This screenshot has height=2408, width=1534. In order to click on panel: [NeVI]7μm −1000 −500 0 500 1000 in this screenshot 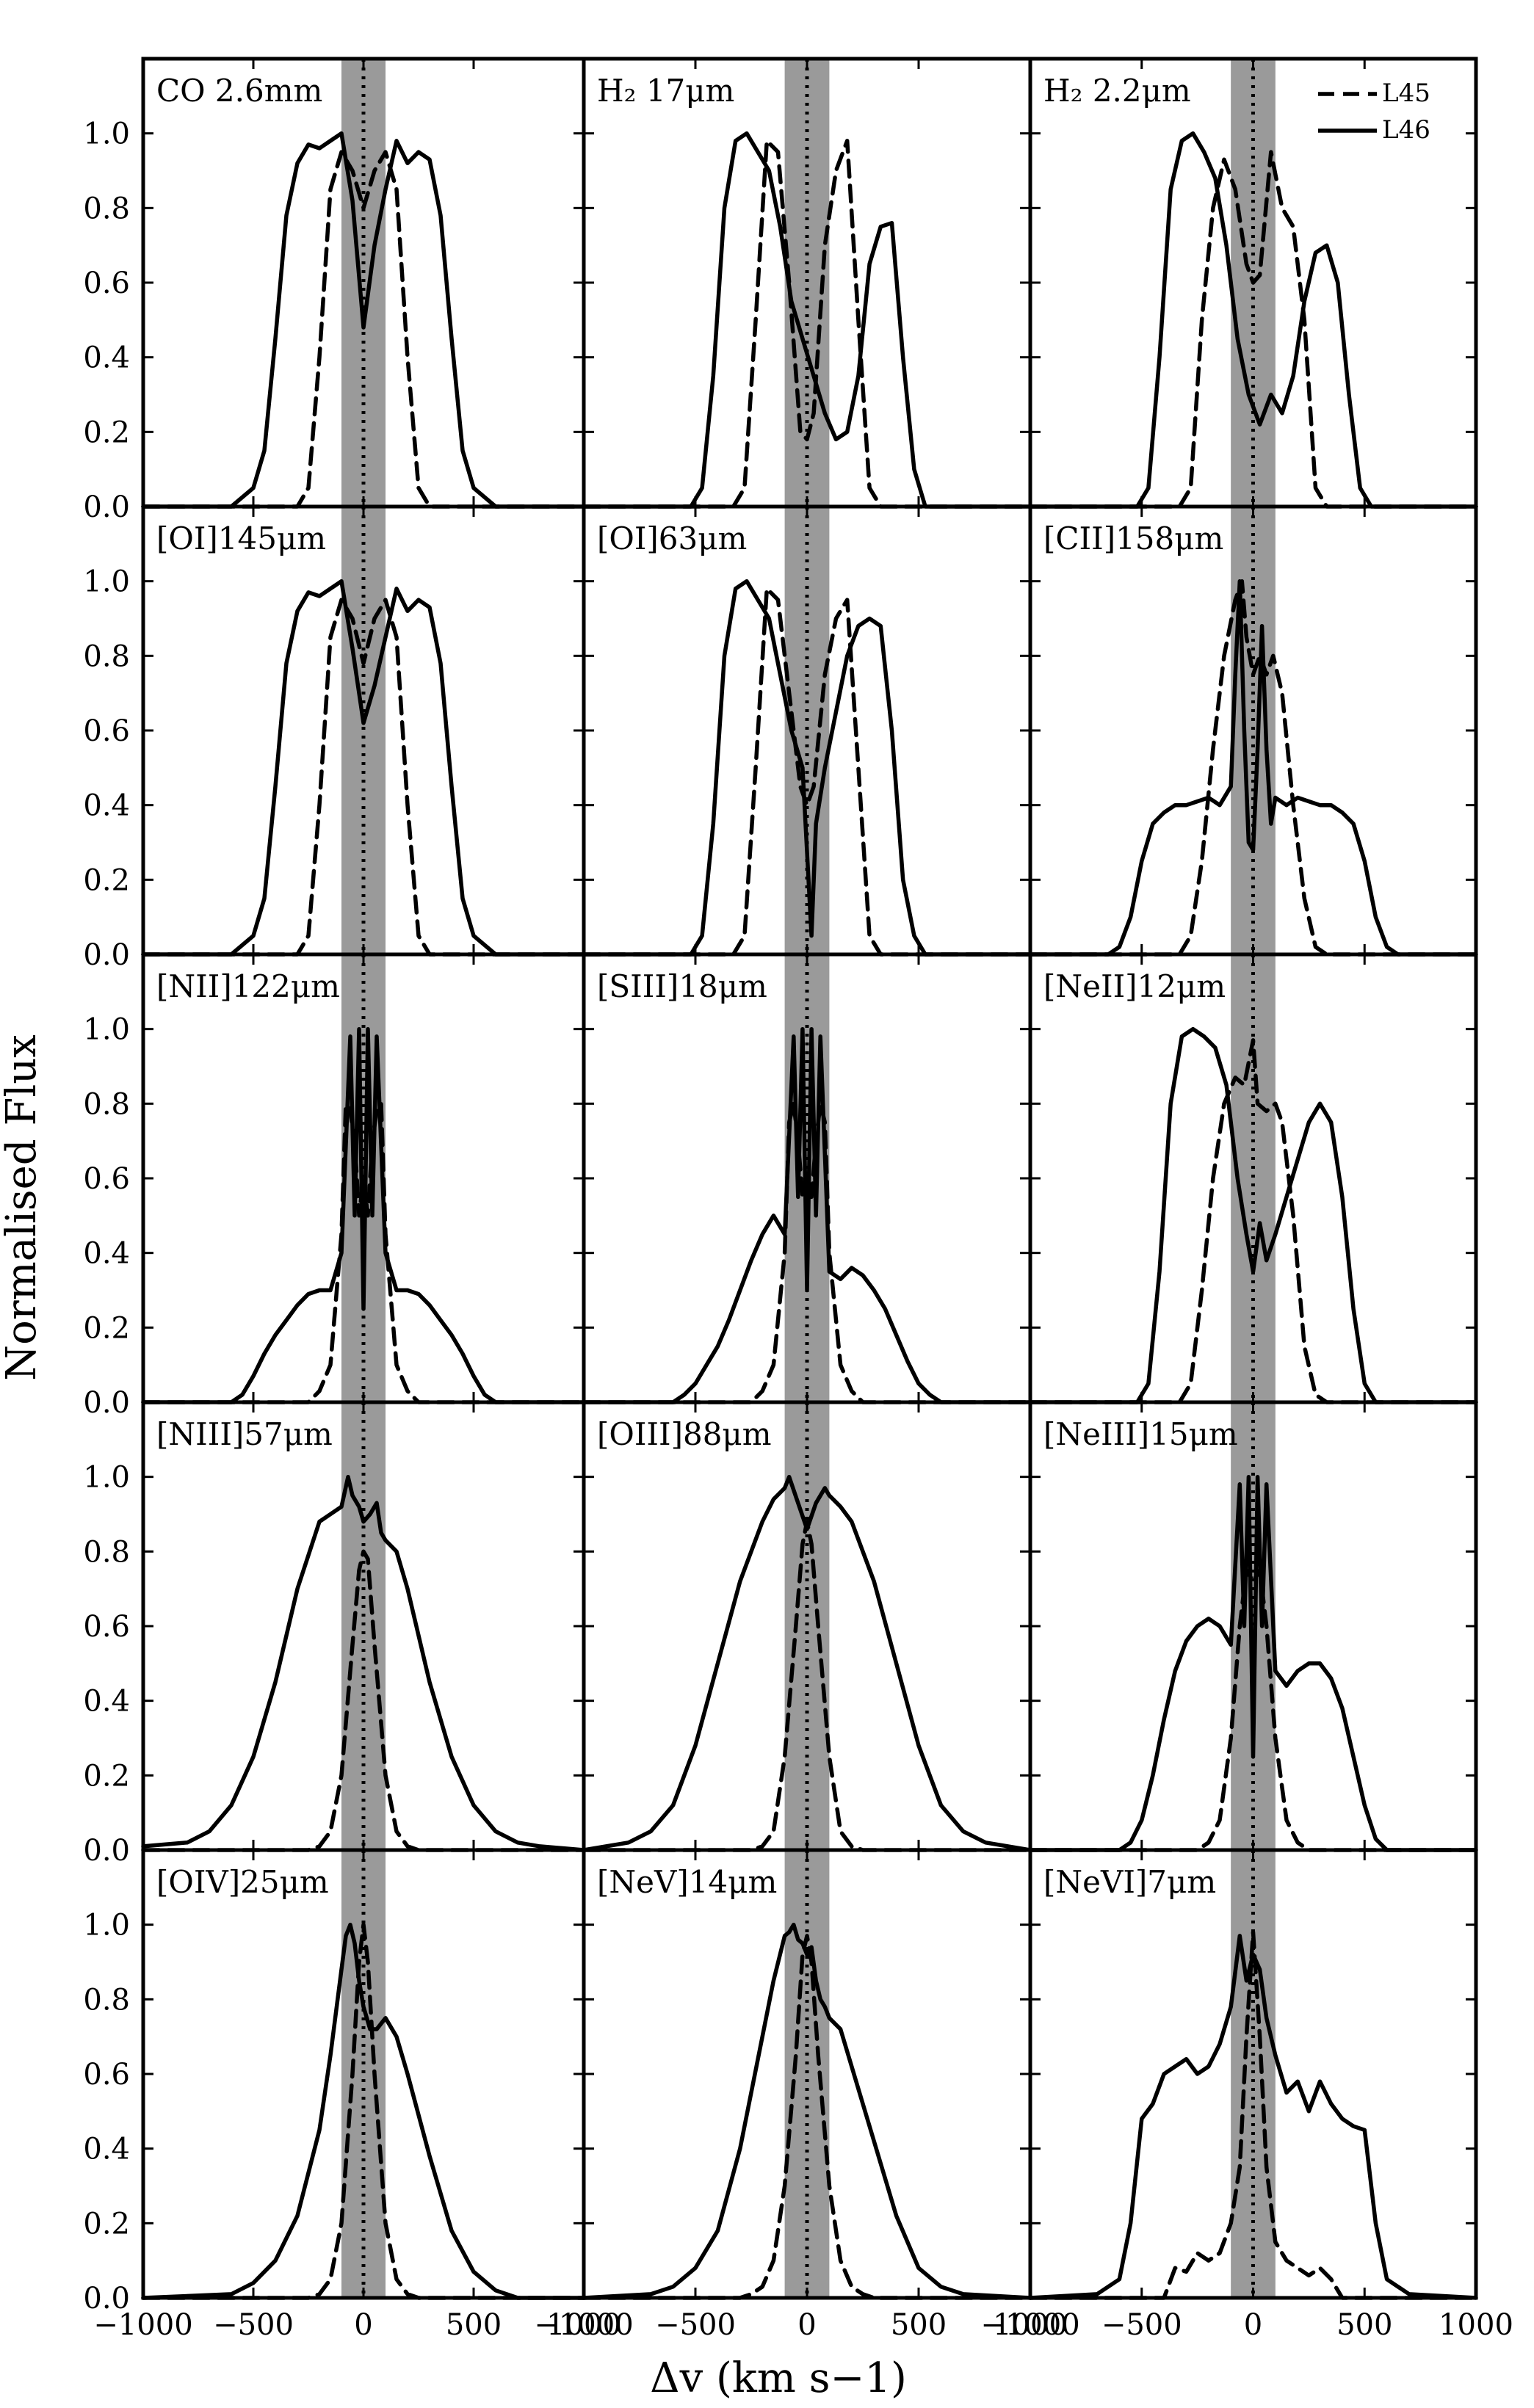, I will do `click(1246, 2095)`.